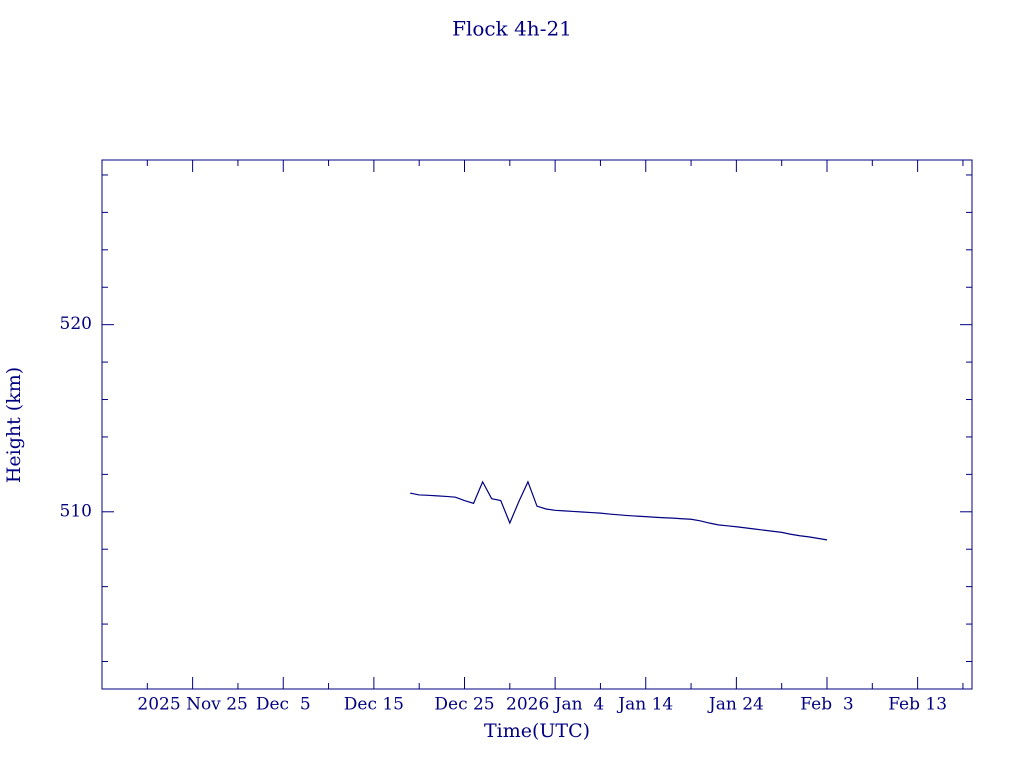  What do you see at coordinates (283, 705) in the screenshot?
I see `x-tick-label: Dec 5` at bounding box center [283, 705].